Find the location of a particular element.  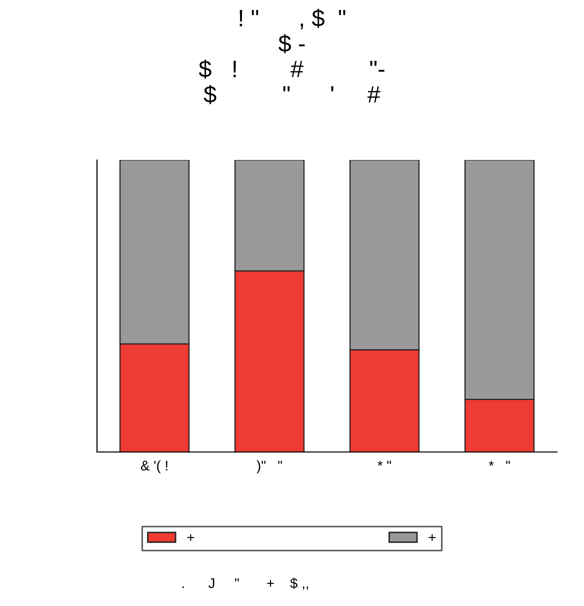

x-tick-label: )" " is located at coordinates (269, 467).